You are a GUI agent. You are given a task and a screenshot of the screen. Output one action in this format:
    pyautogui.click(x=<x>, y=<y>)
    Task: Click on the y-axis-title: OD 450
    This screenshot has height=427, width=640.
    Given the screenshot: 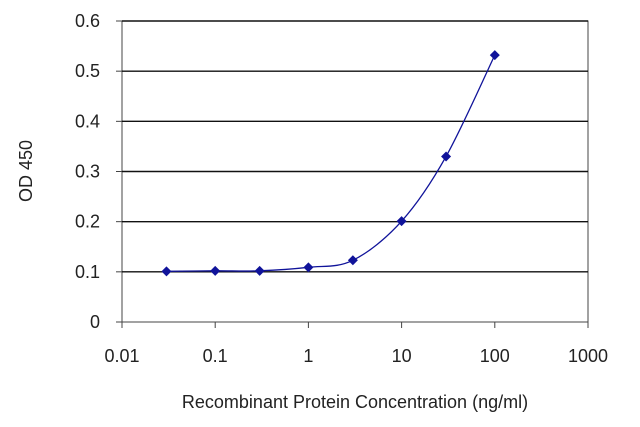 What is the action you would take?
    pyautogui.click(x=26, y=171)
    